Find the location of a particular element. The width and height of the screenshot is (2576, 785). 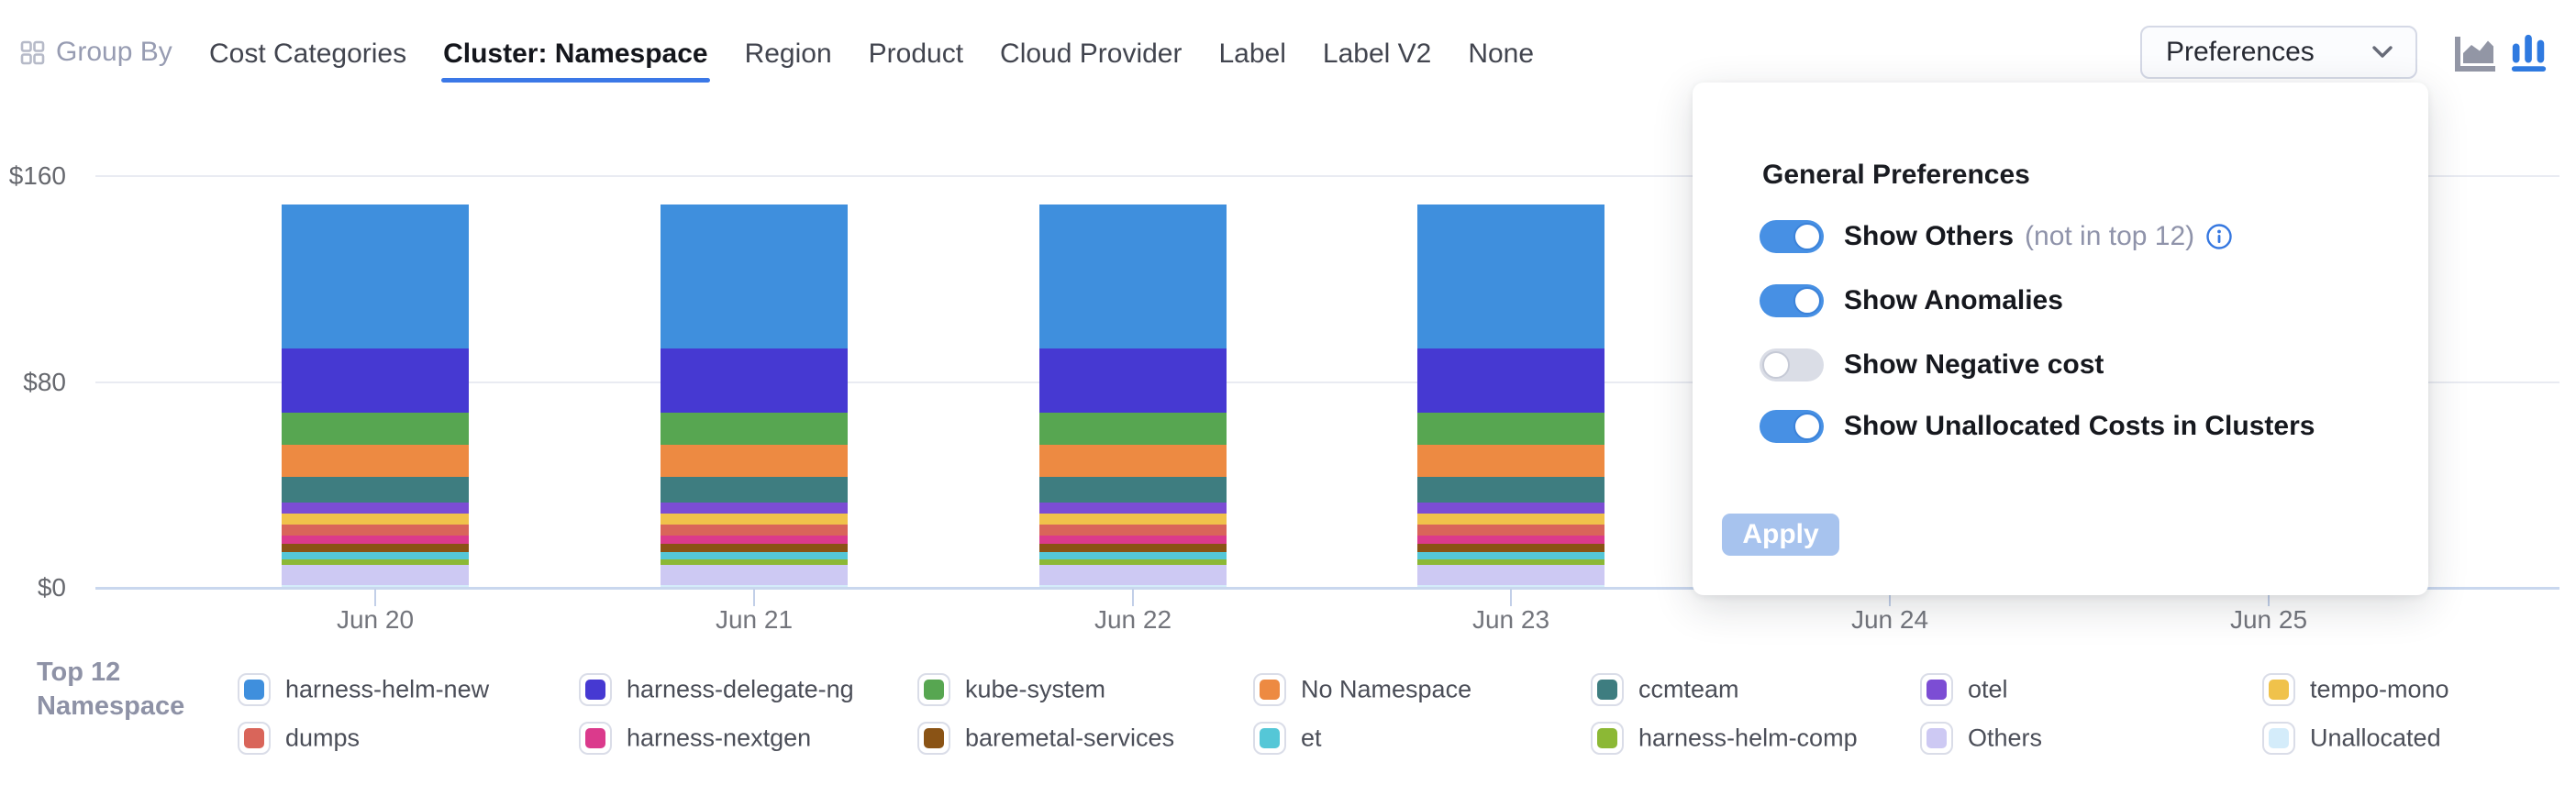

tab-cloud-provider: Cloud Provider is located at coordinates (1091, 54).